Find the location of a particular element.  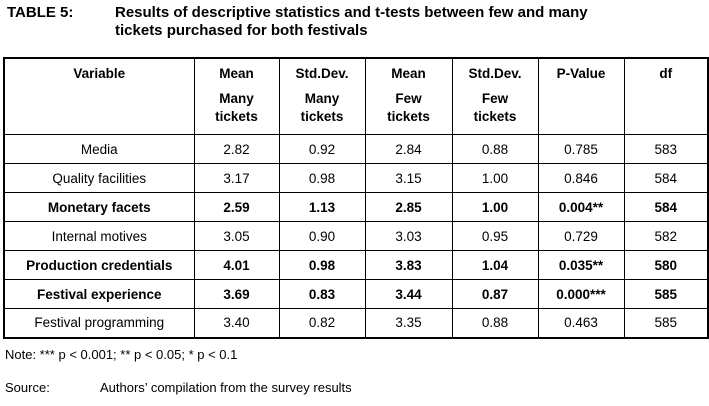

table-row: Media 2.82 0.92 2.84 0.88 0.785 583 is located at coordinates (356, 149).